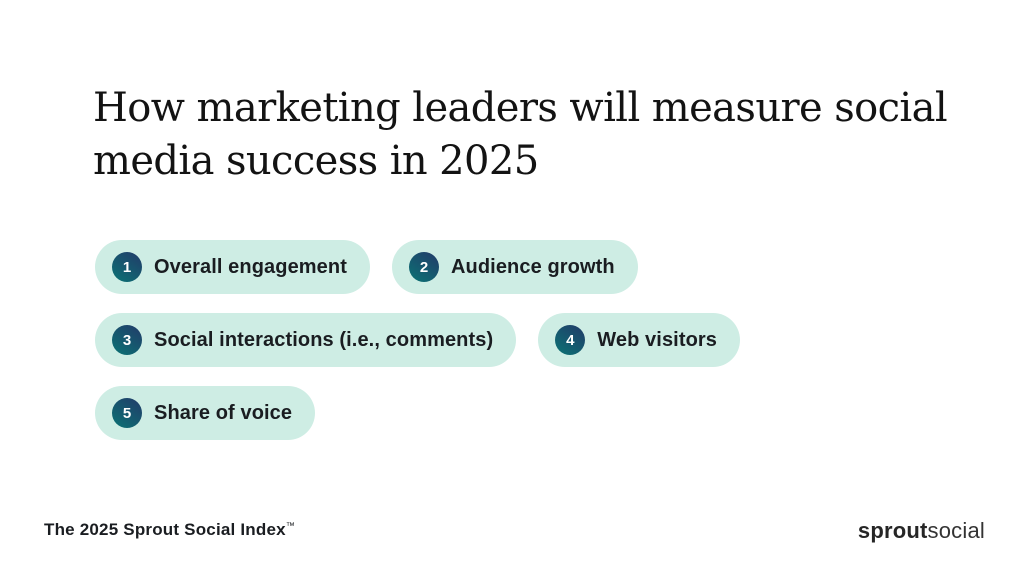  Describe the element at coordinates (316, 161) in the screenshot. I see `page-title-line2: media success in 2025` at that location.